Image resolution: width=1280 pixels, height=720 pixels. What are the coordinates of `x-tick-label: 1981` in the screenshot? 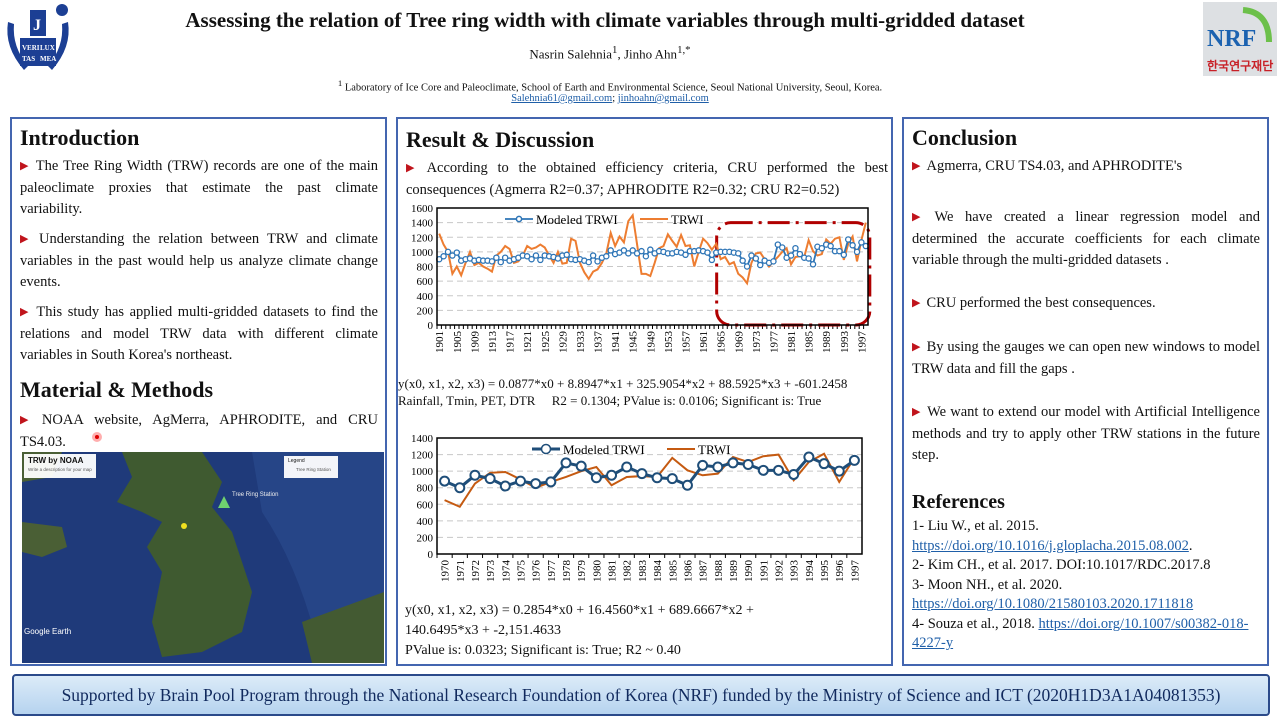 It's located at (792, 342).